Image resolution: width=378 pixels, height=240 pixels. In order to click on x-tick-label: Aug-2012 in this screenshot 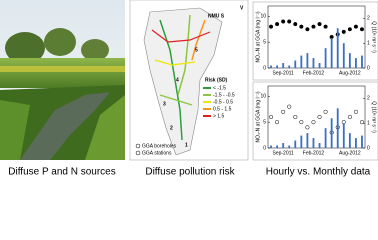, I will do `click(350, 153)`.